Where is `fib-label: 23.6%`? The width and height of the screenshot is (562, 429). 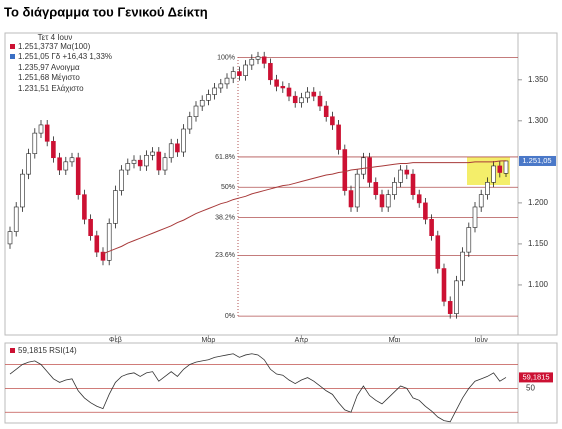 fib-label: 23.6% is located at coordinates (225, 255).